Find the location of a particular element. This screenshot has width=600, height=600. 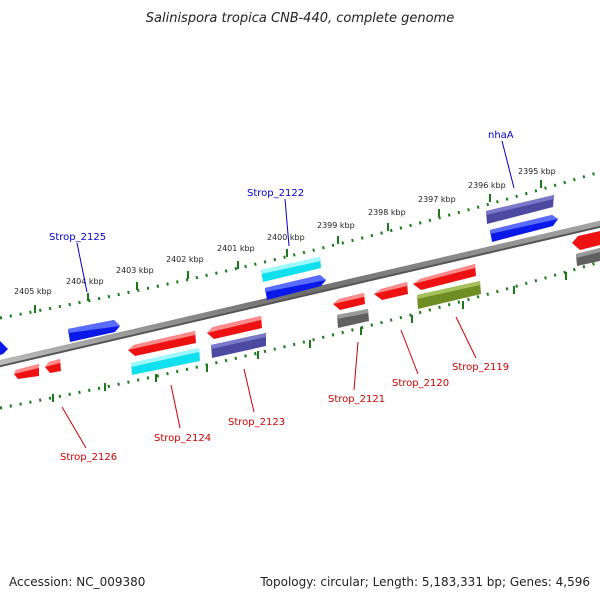

gene-strop-2120-feature is located at coordinates (391, 291).